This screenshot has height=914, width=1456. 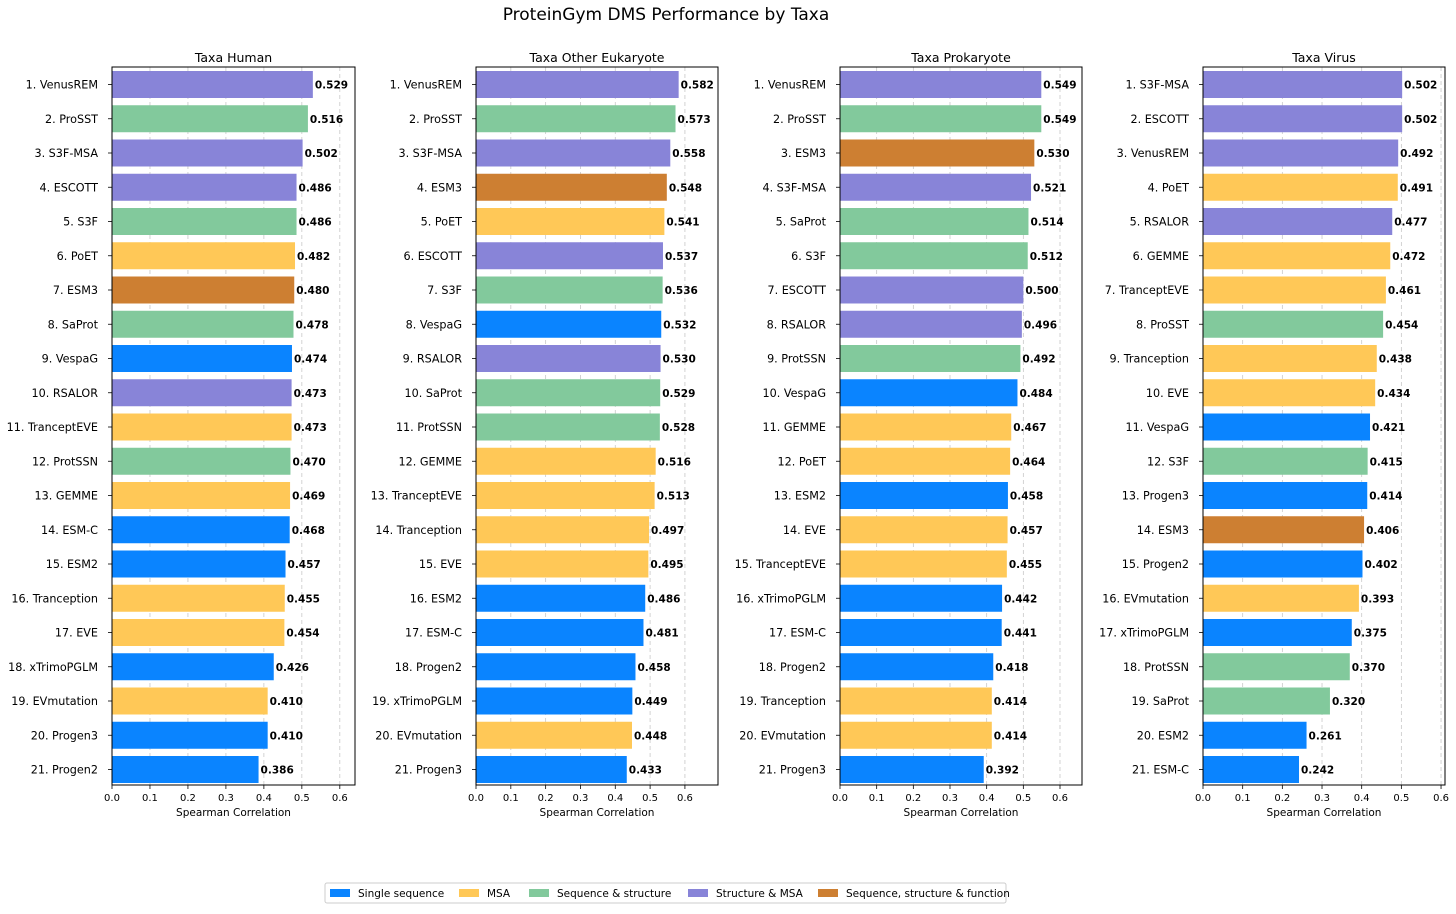 I want to click on bar-value-label: 0.474, so click(x=310, y=360).